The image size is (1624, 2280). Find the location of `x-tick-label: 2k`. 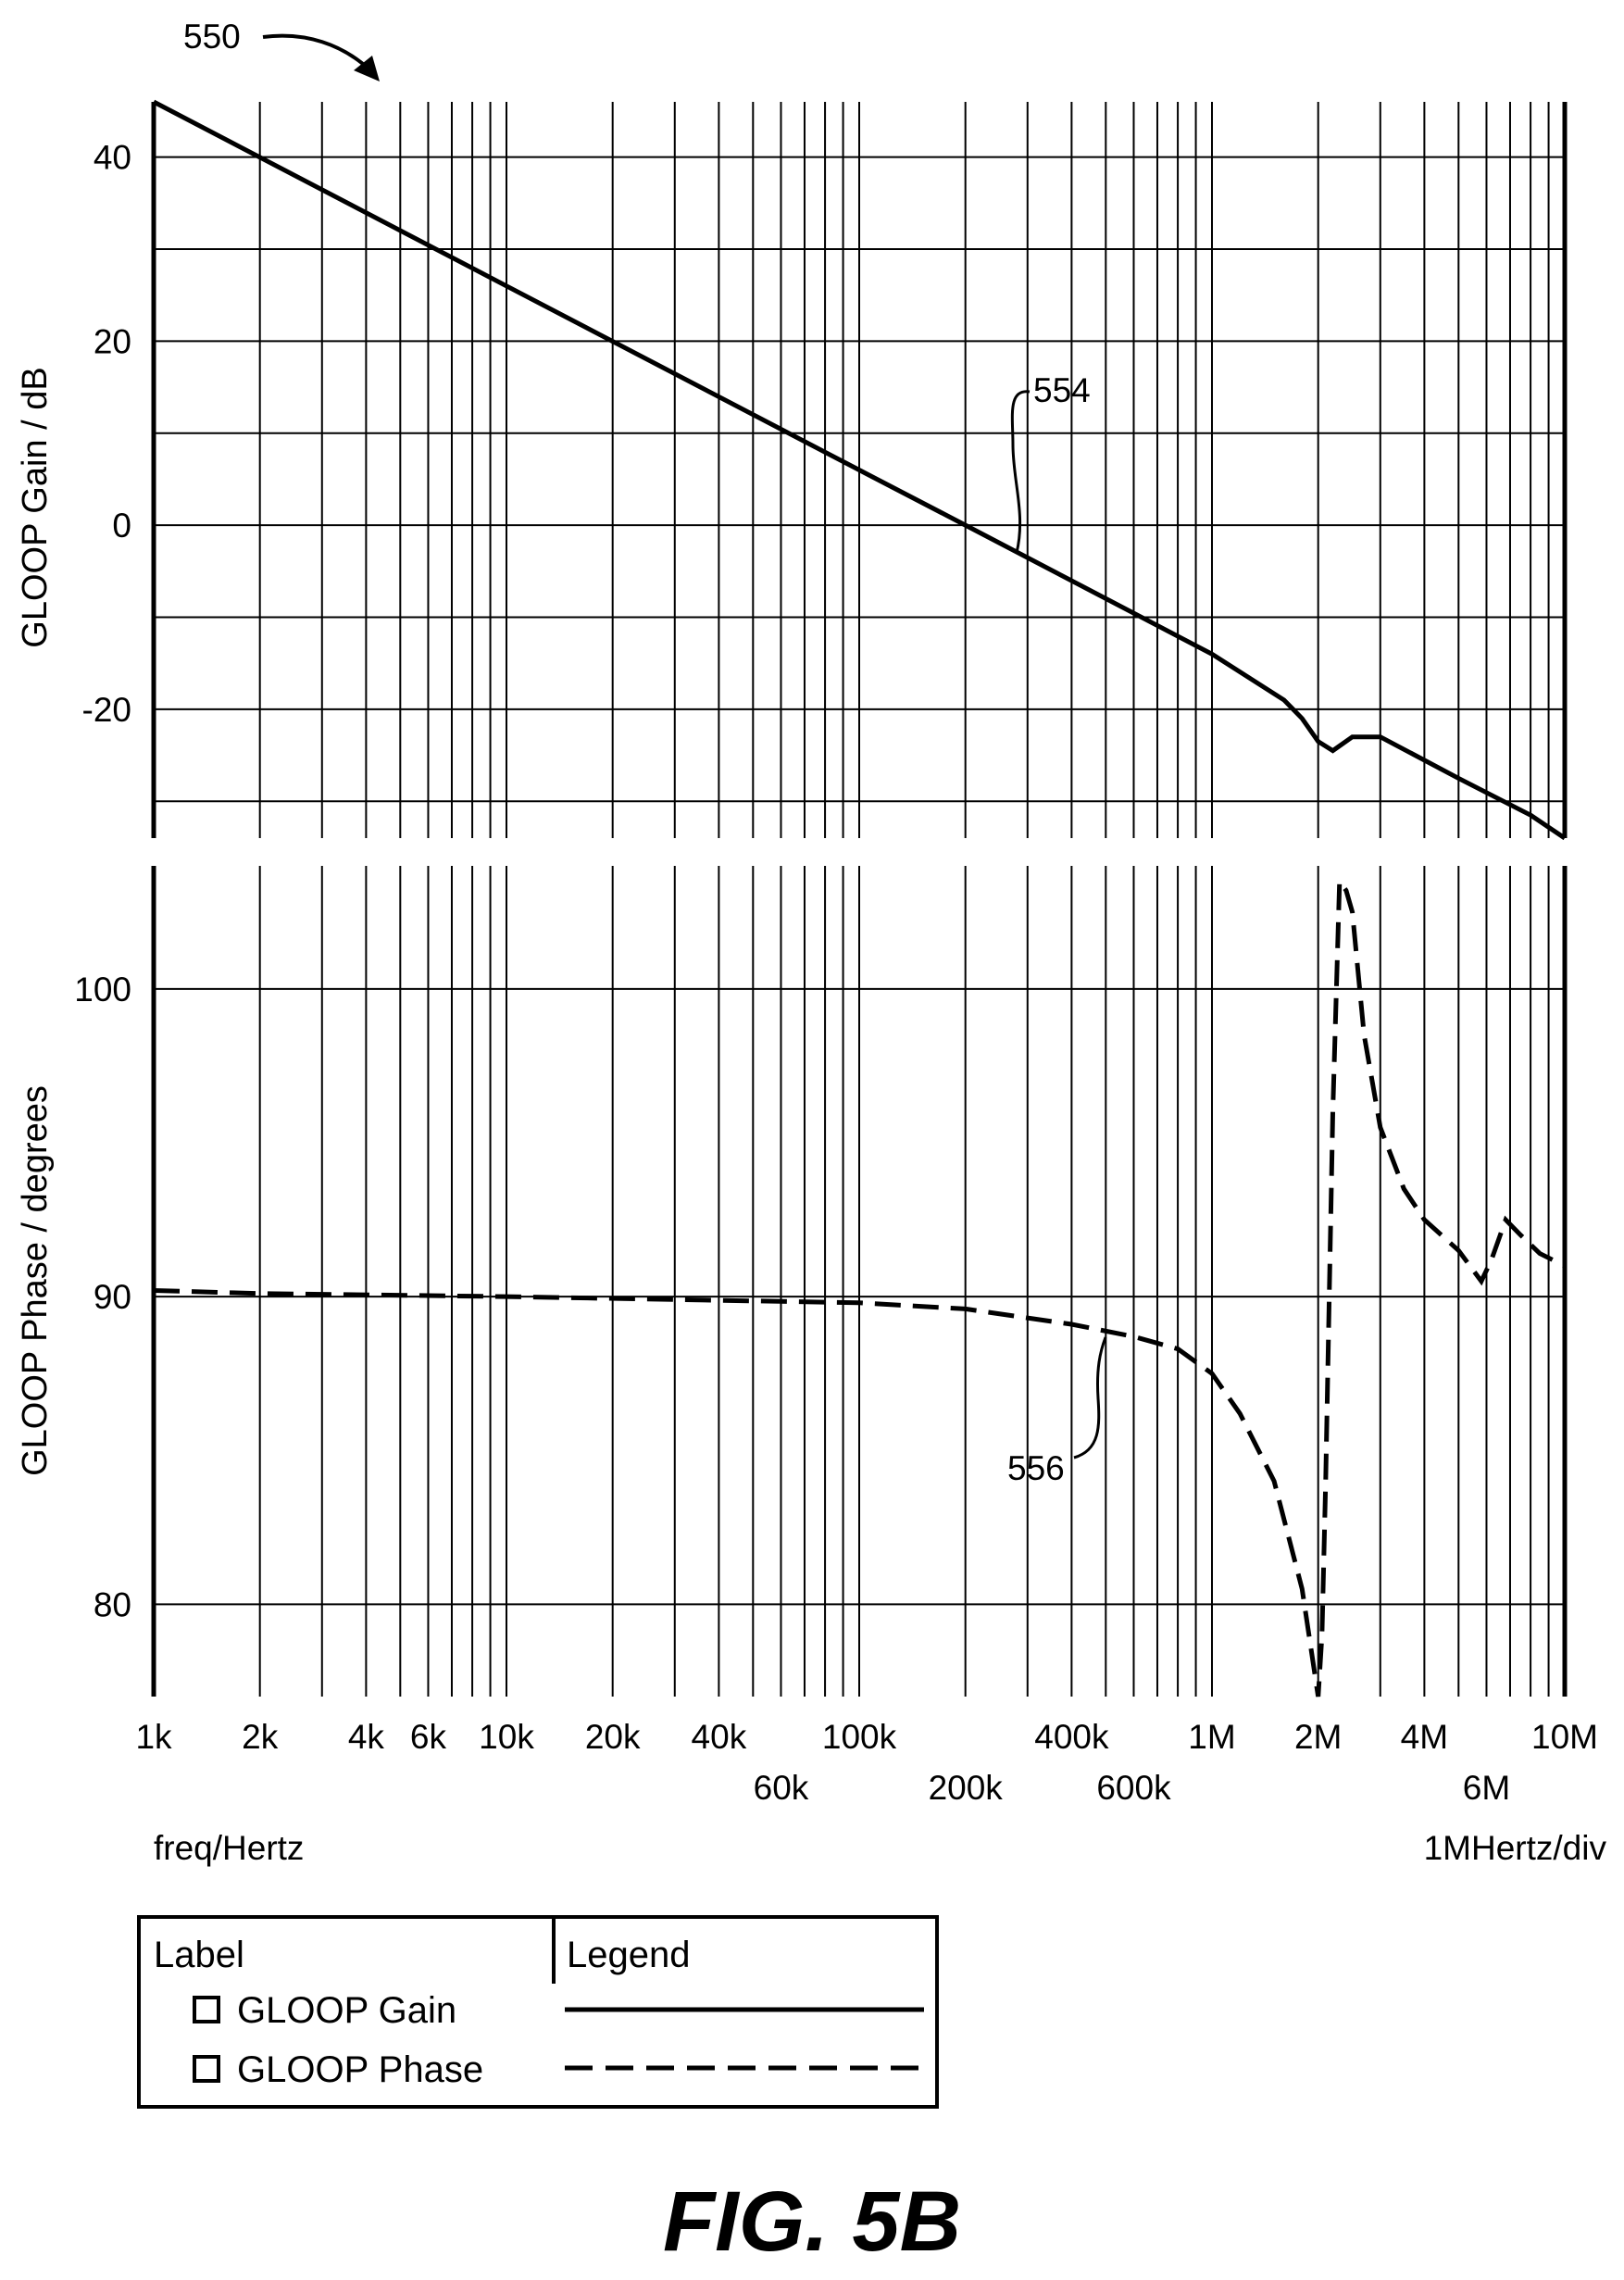

x-tick-label: 2k is located at coordinates (260, 1737).